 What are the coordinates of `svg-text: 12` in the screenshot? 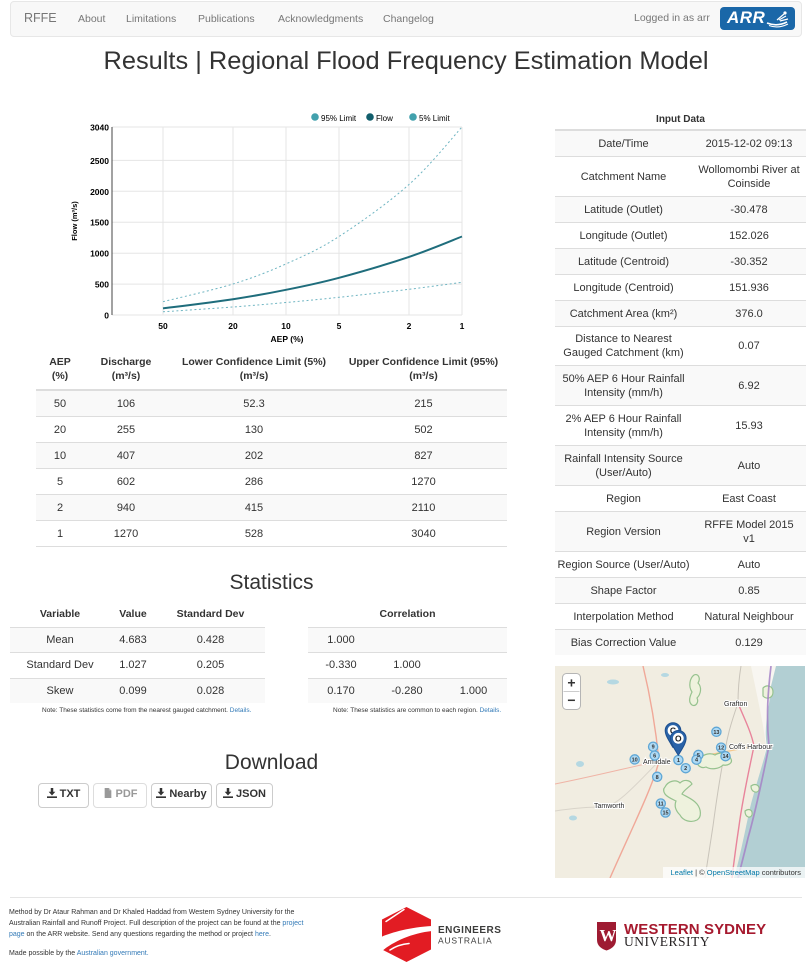 It's located at (721, 749).